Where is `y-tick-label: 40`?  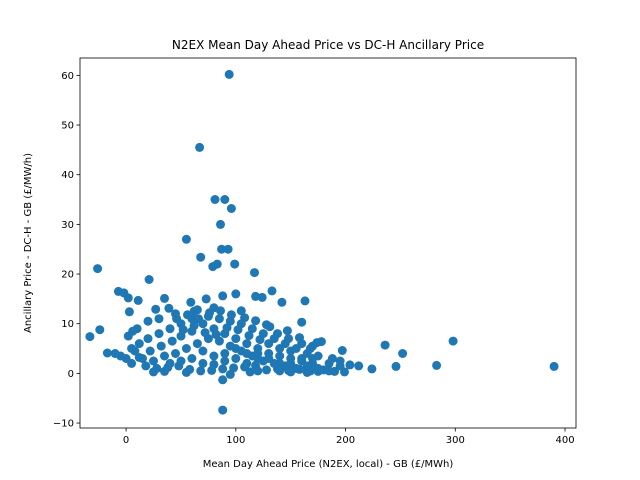
y-tick-label: 40 is located at coordinates (67, 175).